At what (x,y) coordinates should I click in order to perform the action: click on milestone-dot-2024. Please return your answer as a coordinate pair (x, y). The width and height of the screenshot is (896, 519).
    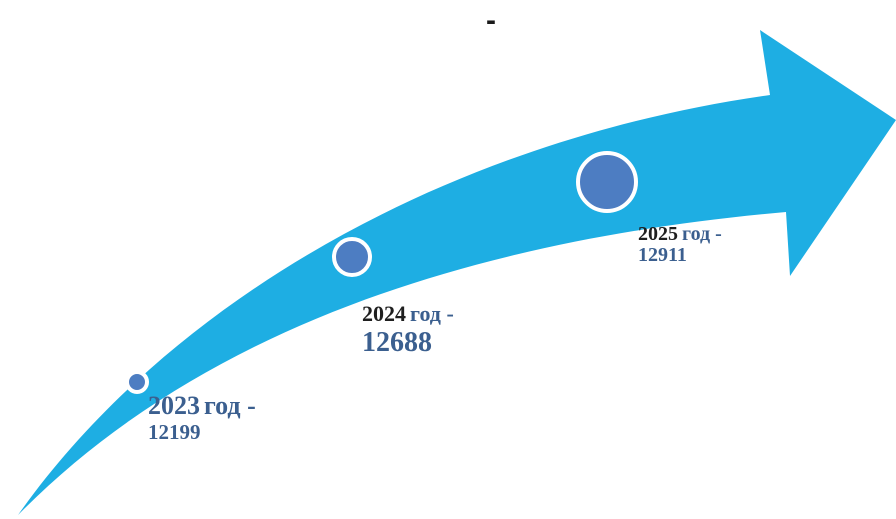
    Looking at the image, I should click on (352, 257).